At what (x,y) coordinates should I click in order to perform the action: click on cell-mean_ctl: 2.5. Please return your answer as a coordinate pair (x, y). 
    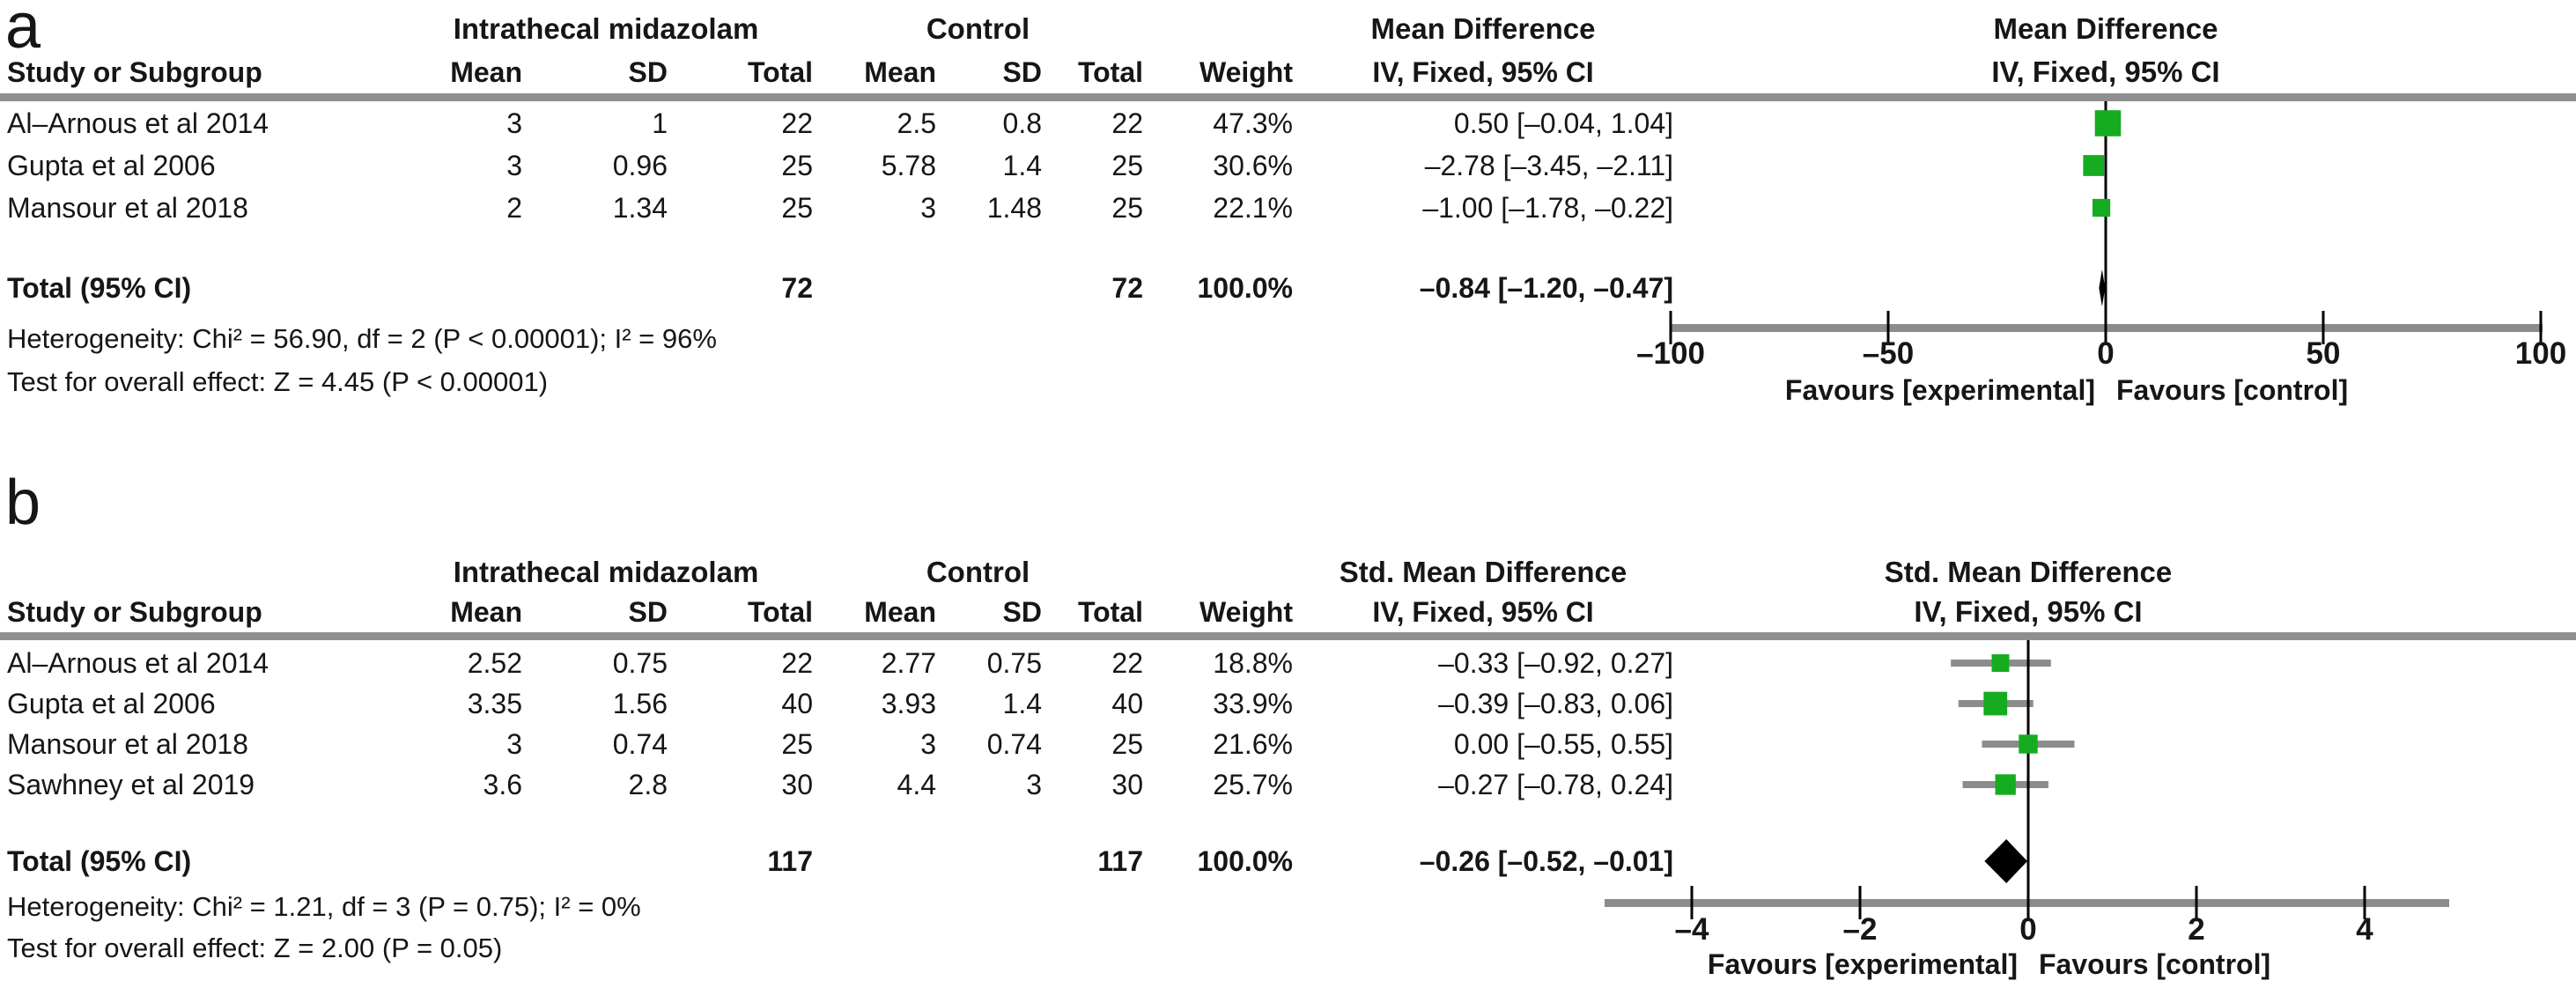
    Looking at the image, I should click on (916, 123).